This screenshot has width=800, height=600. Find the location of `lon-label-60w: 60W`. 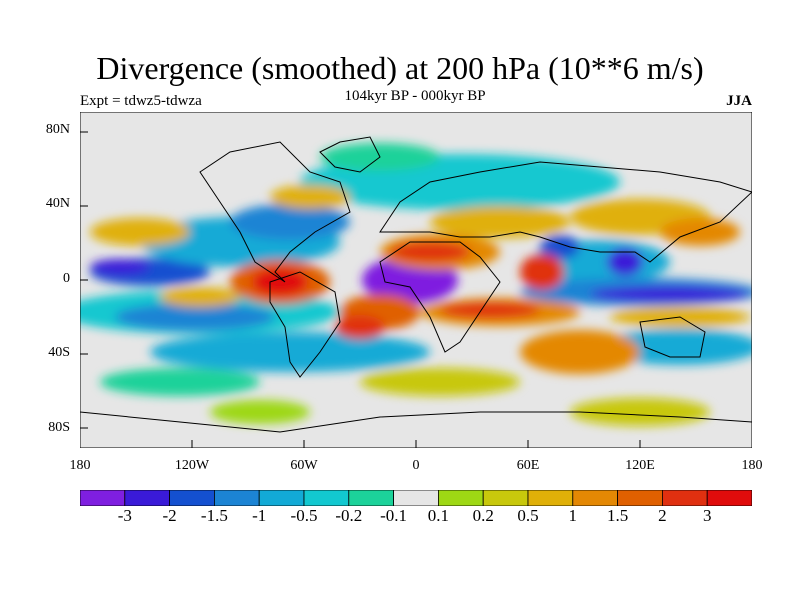

lon-label-60w: 60W is located at coordinates (304, 465).